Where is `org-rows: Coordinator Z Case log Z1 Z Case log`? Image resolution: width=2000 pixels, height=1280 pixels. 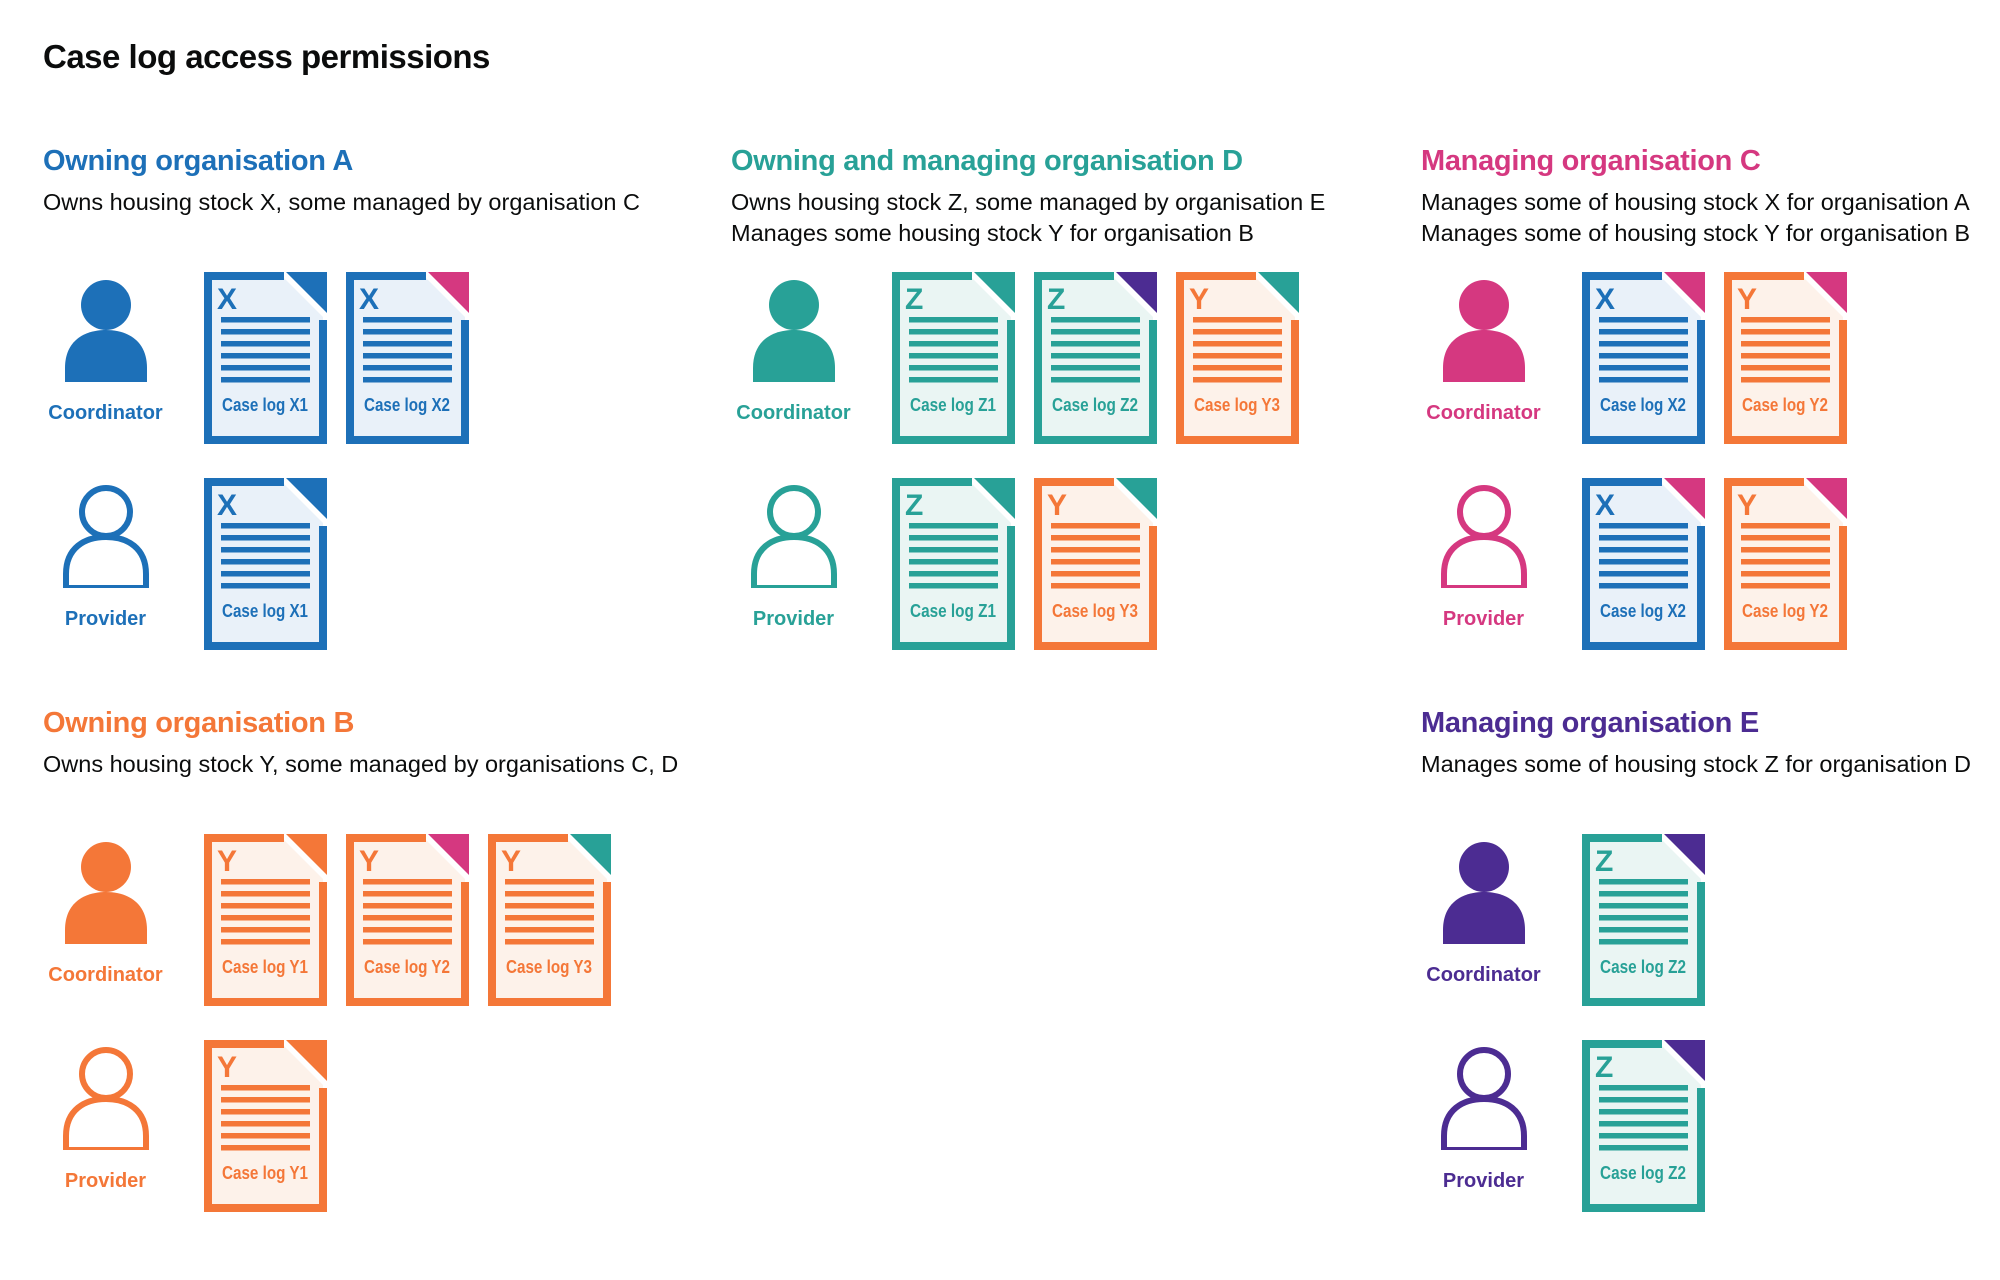 org-rows: Coordinator Z Case log Z1 Z Case log is located at coordinates (1041, 461).